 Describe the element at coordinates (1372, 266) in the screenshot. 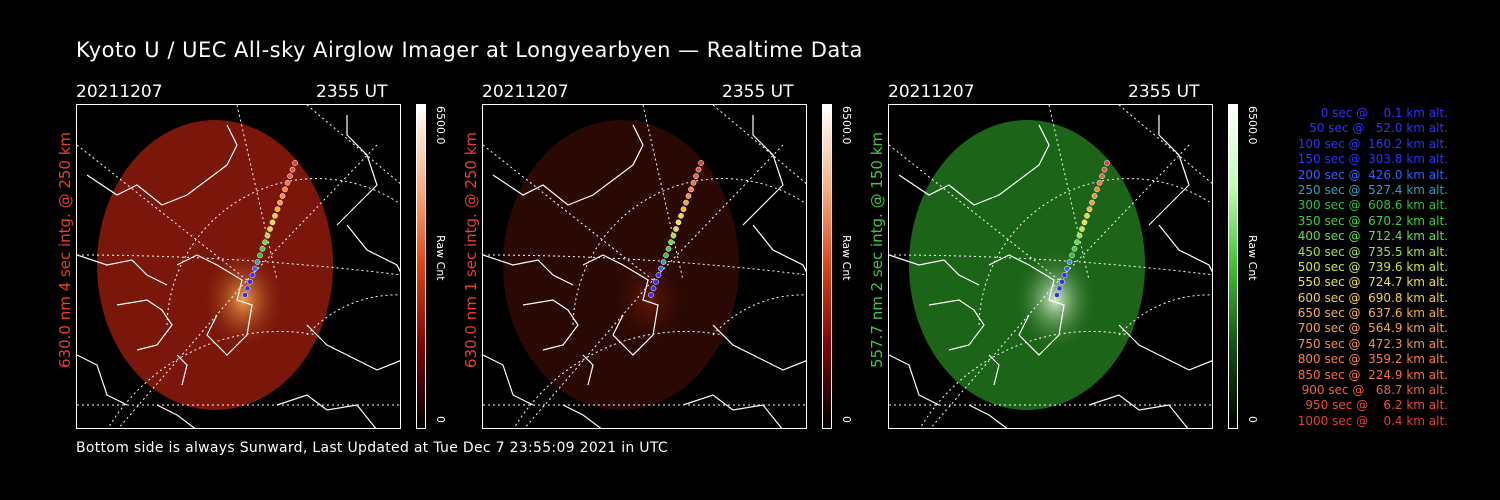

I see `legend-row: 500 sec @ 739.6 km alt.` at that location.